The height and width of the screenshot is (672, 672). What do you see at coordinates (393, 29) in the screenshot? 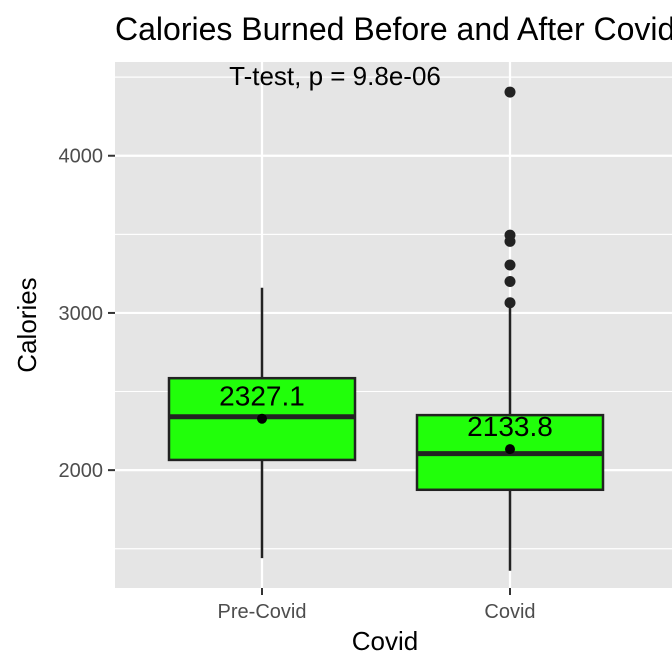
I see `chart-title: Calories Burned Before and After Covid` at bounding box center [393, 29].